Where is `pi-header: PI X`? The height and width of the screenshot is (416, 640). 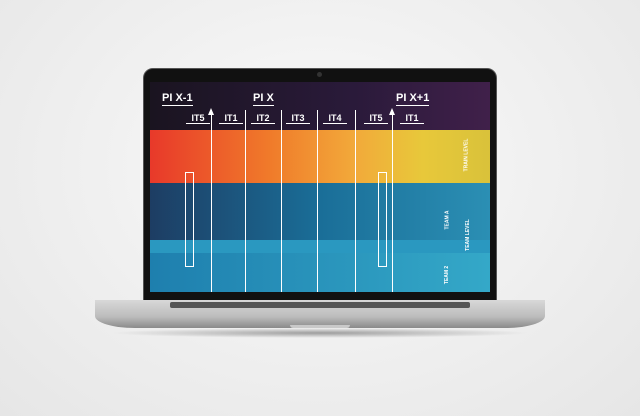
pi-header: PI X is located at coordinates (263, 99).